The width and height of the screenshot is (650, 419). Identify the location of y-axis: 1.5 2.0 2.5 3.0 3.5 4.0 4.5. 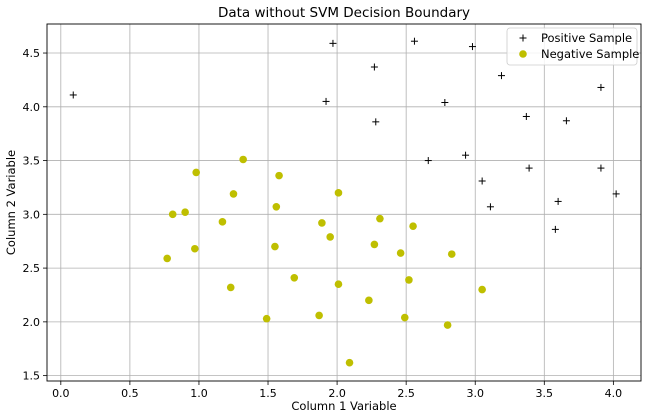
(35, 215).